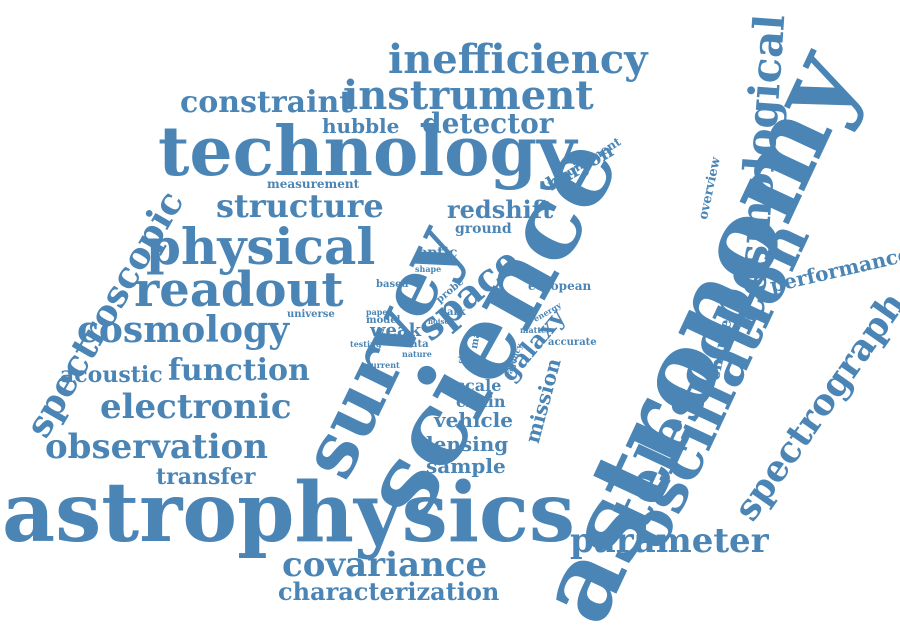  Describe the element at coordinates (535, 330) in the screenshot. I see `word-matter: matter` at that location.